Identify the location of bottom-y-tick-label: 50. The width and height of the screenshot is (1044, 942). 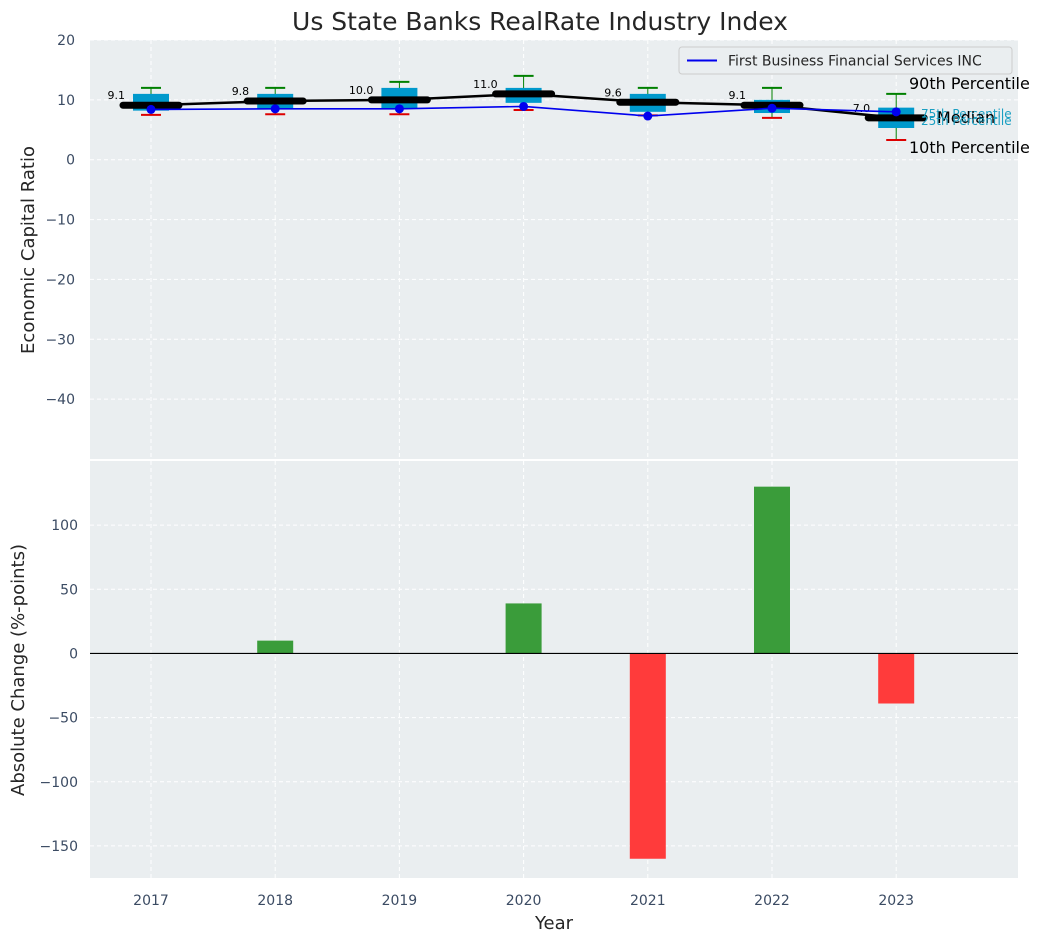
(69, 590).